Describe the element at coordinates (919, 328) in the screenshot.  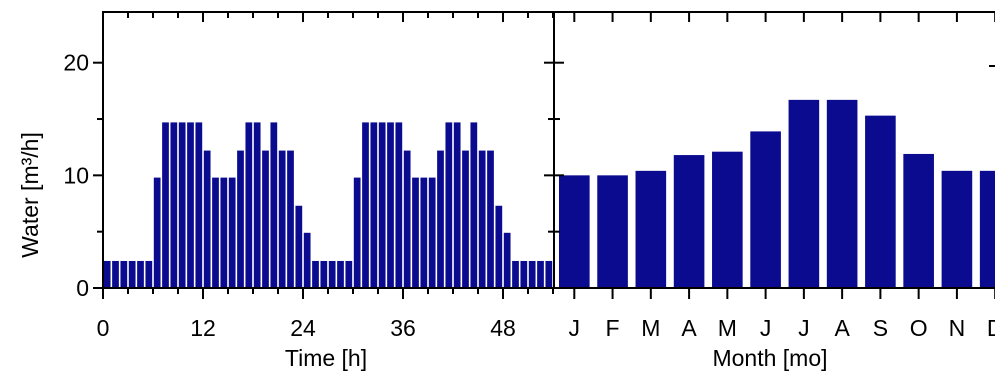
I see `x-tick-label-month: O` at that location.